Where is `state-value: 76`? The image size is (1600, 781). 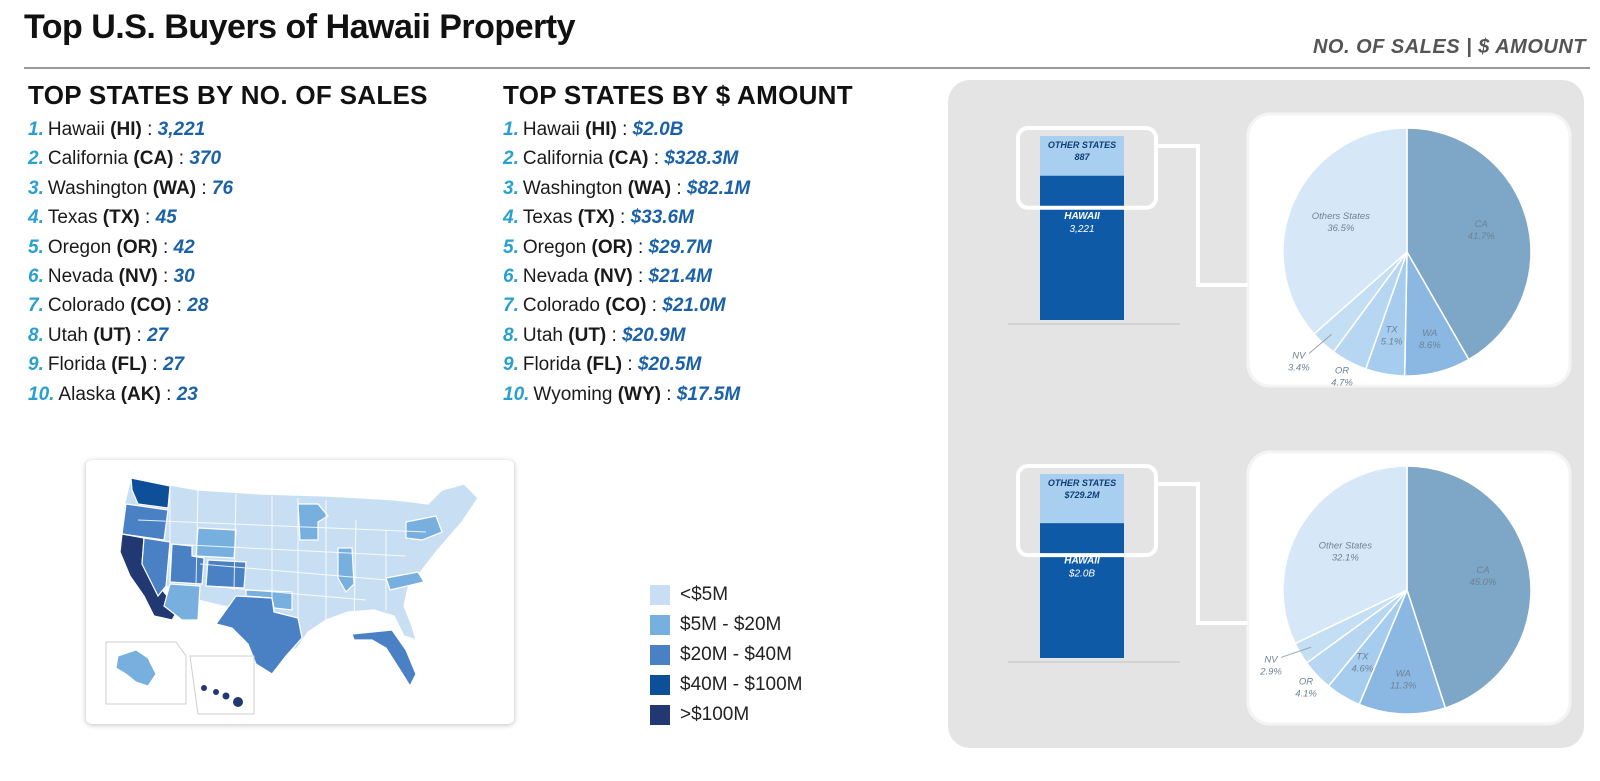
state-value: 76 is located at coordinates (222, 188).